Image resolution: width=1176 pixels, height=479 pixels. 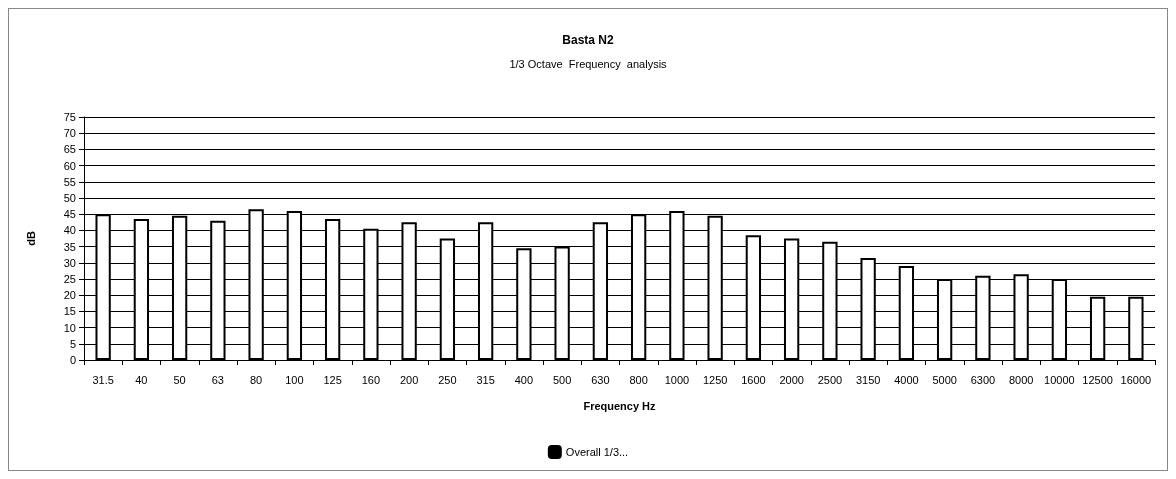 What do you see at coordinates (868, 379) in the screenshot?
I see `x-tick-label: 3150` at bounding box center [868, 379].